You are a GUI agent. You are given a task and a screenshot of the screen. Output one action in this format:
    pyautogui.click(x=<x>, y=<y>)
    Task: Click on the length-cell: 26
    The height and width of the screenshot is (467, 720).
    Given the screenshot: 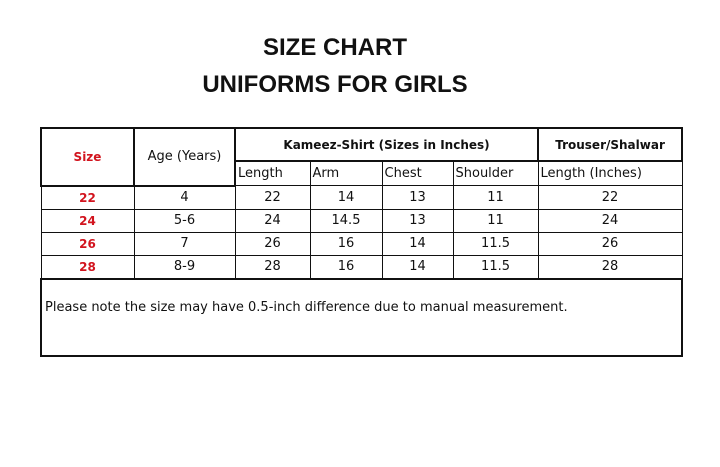 What is the action you would take?
    pyautogui.click(x=272, y=243)
    